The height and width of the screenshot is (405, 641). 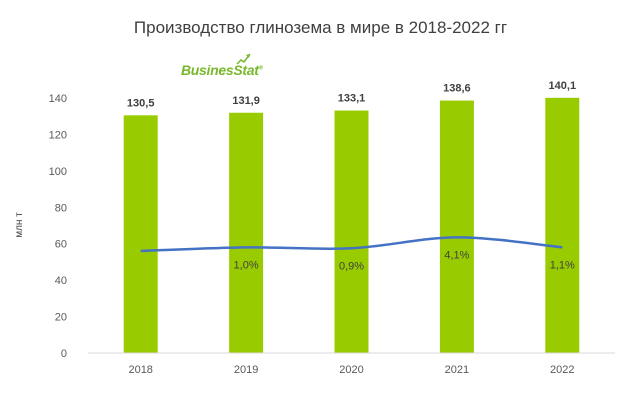 I want to click on logo-registered-mark: ®, so click(x=260, y=68).